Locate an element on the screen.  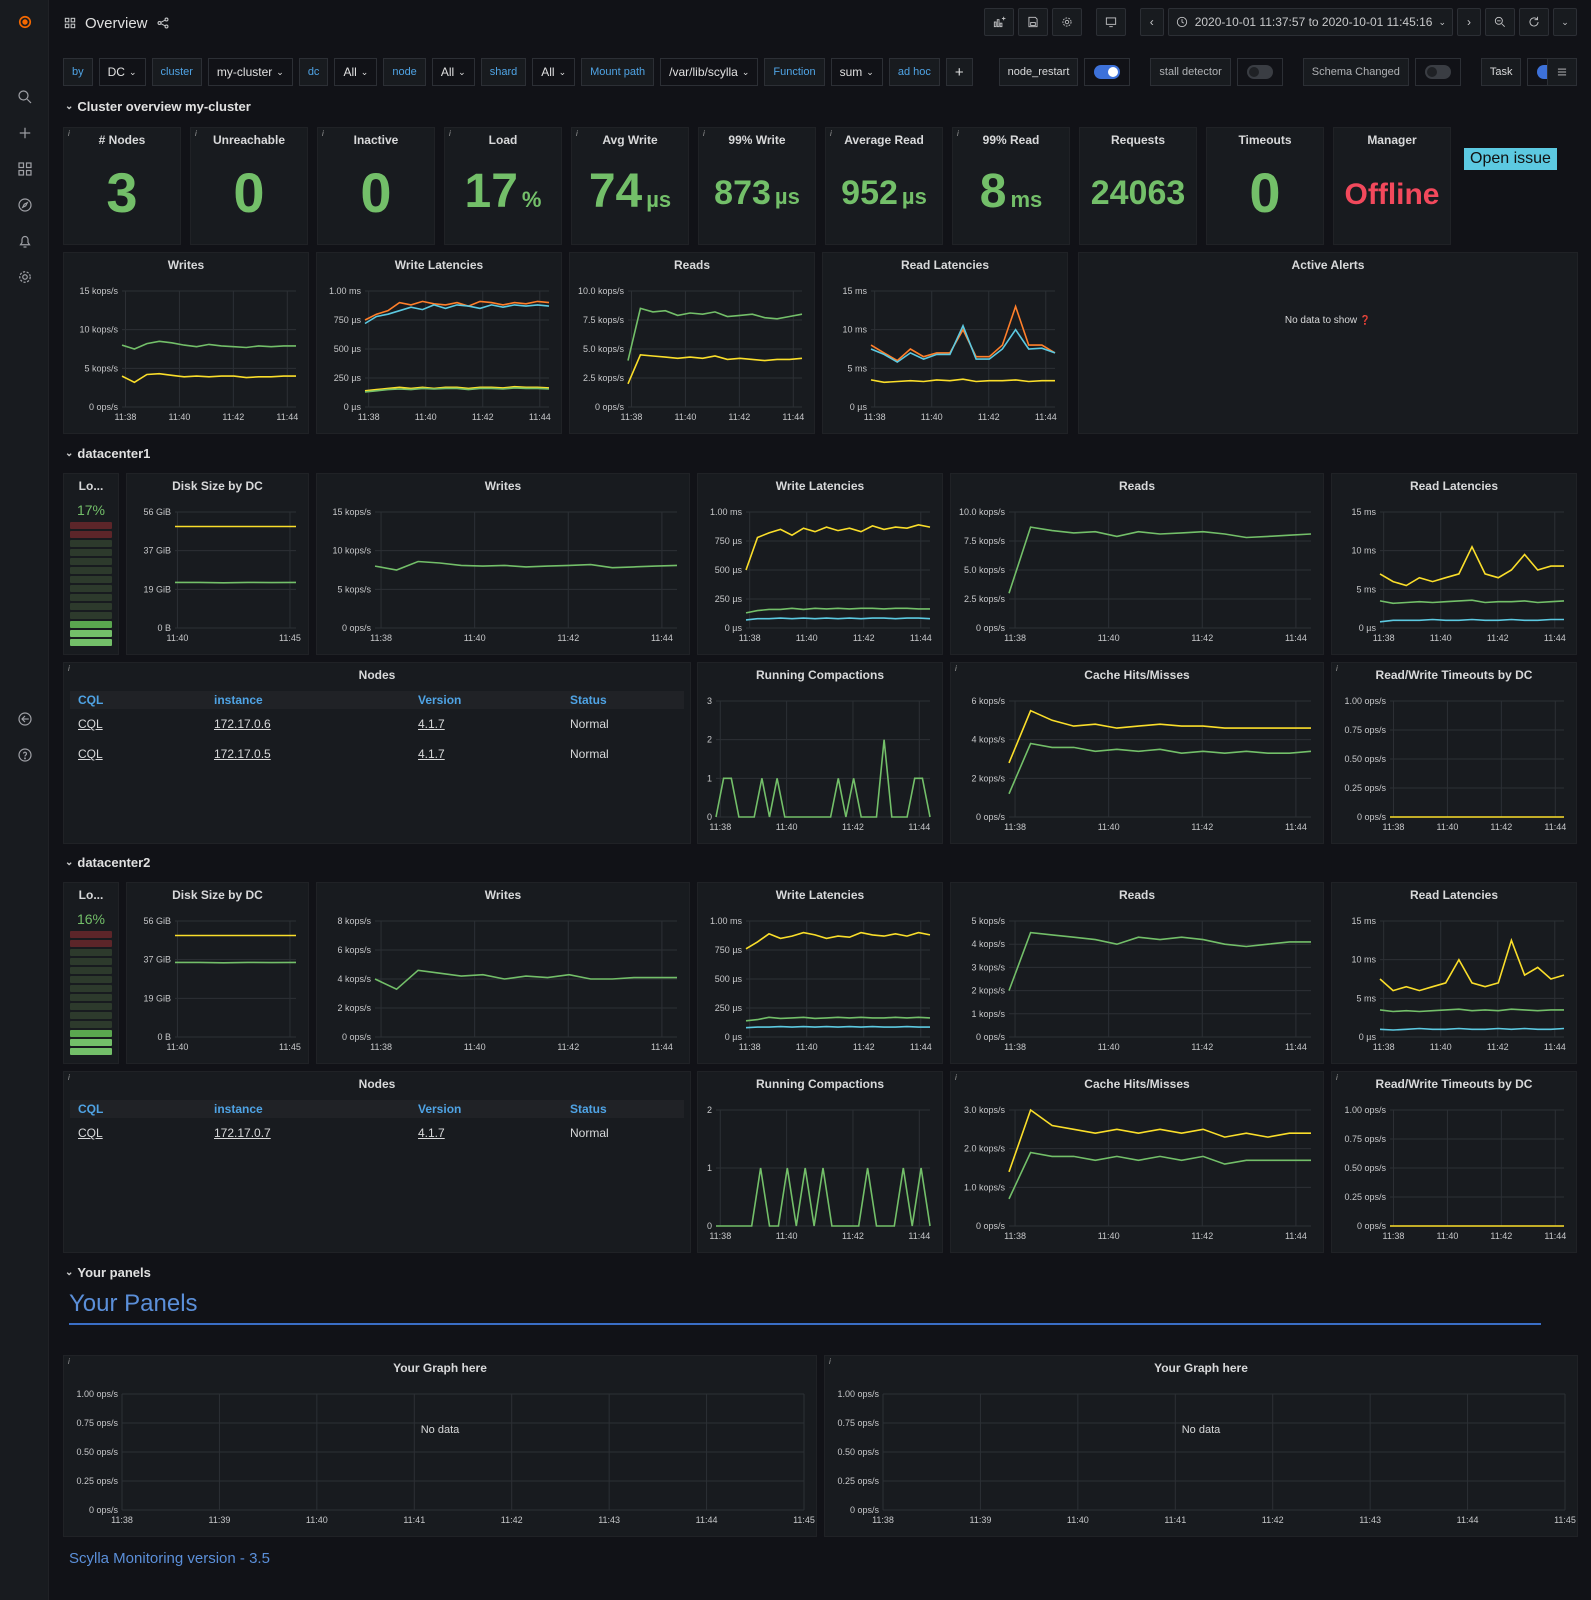
refresh-button is located at coordinates (1534, 22).